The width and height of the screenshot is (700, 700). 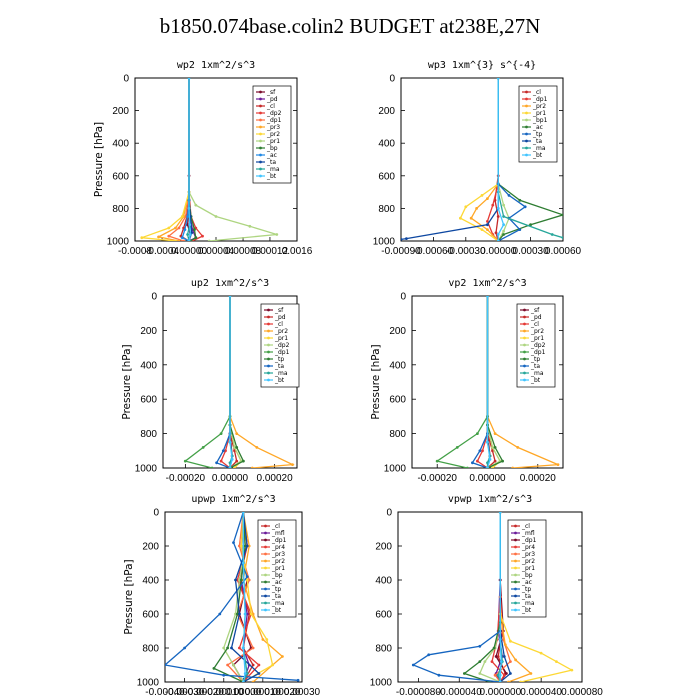 What do you see at coordinates (487, 283) in the screenshot?
I see `chart-title: vp2 1xm^2/s^3` at bounding box center [487, 283].